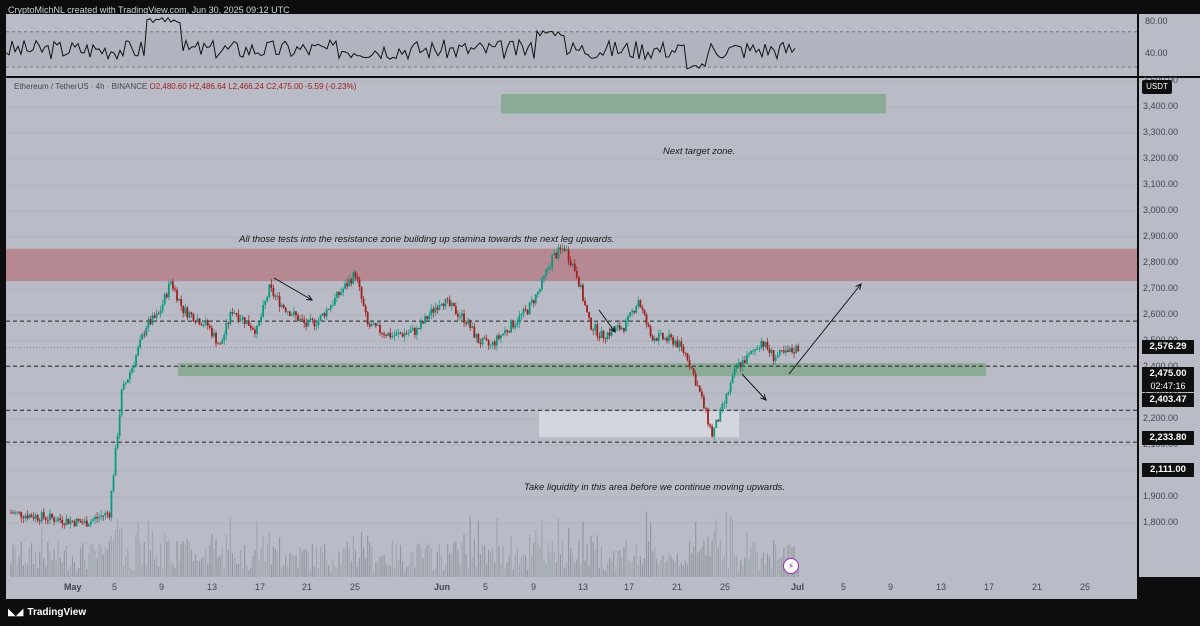  Describe the element at coordinates (1169, 45) in the screenshot. I see `rsi-axis: 80.00 40.00` at that location.